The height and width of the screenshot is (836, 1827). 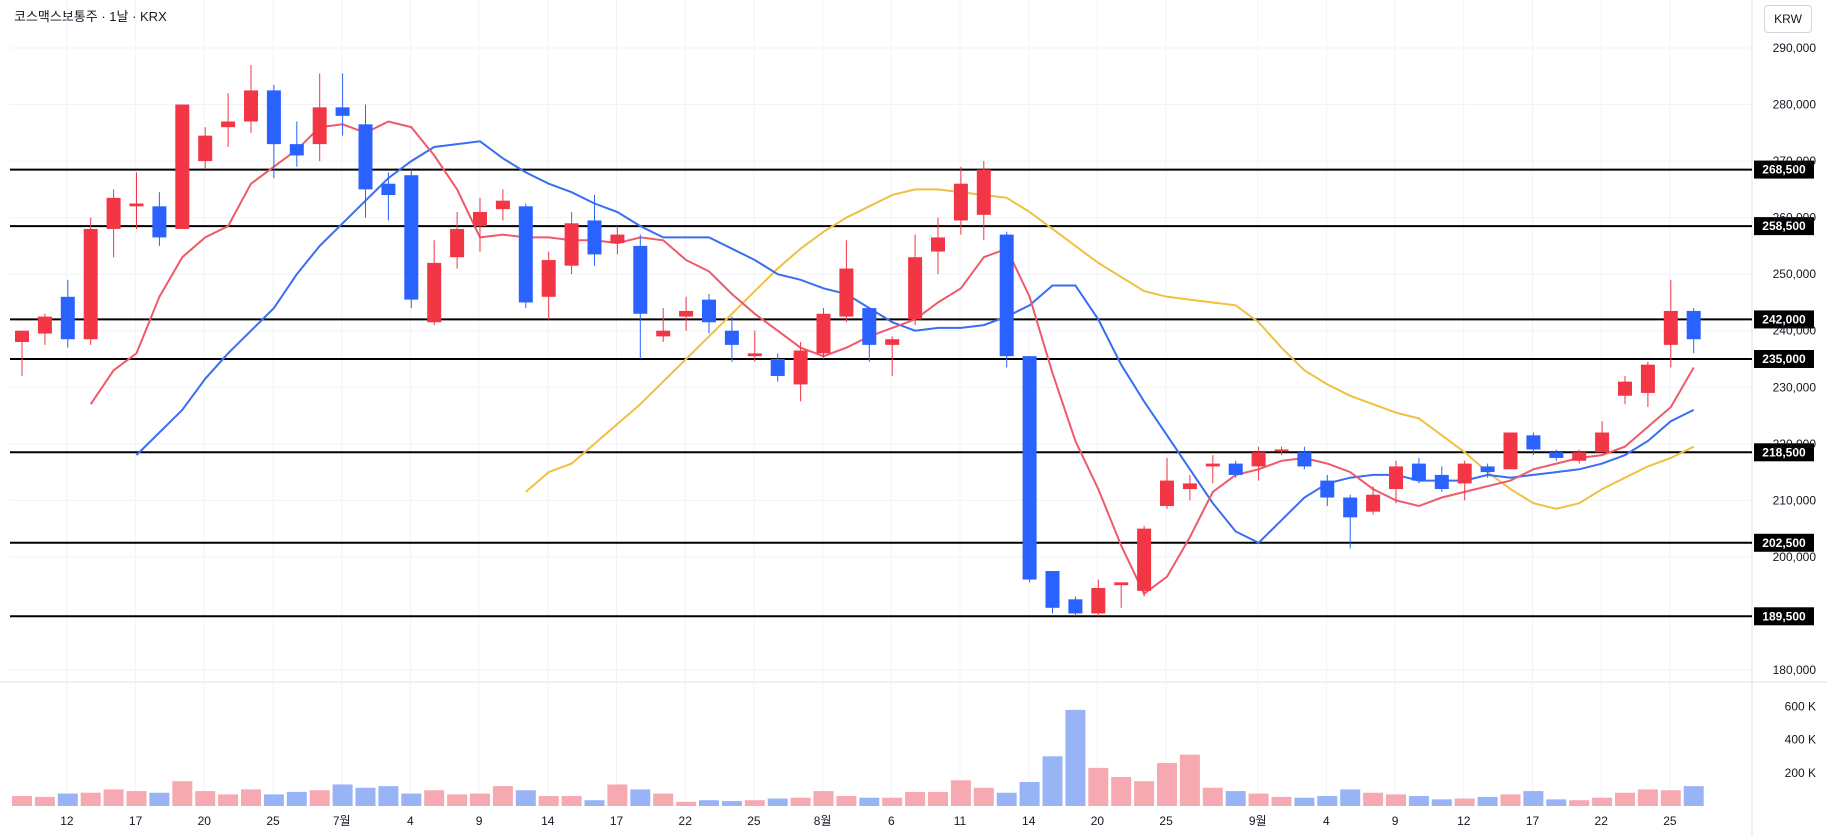 What do you see at coordinates (548, 821) in the screenshot?
I see `time-tick-label: 14` at bounding box center [548, 821].